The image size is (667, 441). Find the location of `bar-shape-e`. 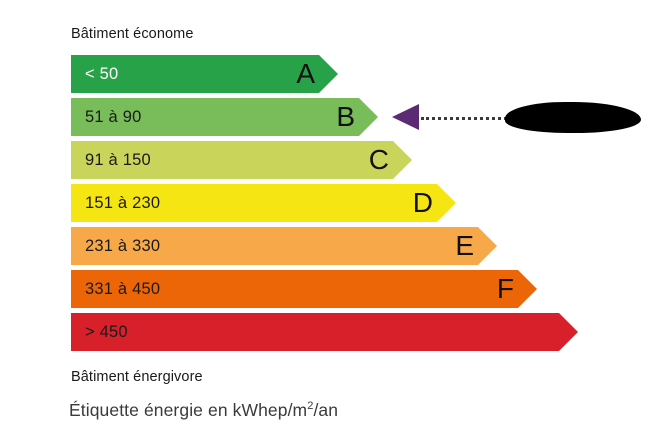

bar-shape-e is located at coordinates (284, 246).